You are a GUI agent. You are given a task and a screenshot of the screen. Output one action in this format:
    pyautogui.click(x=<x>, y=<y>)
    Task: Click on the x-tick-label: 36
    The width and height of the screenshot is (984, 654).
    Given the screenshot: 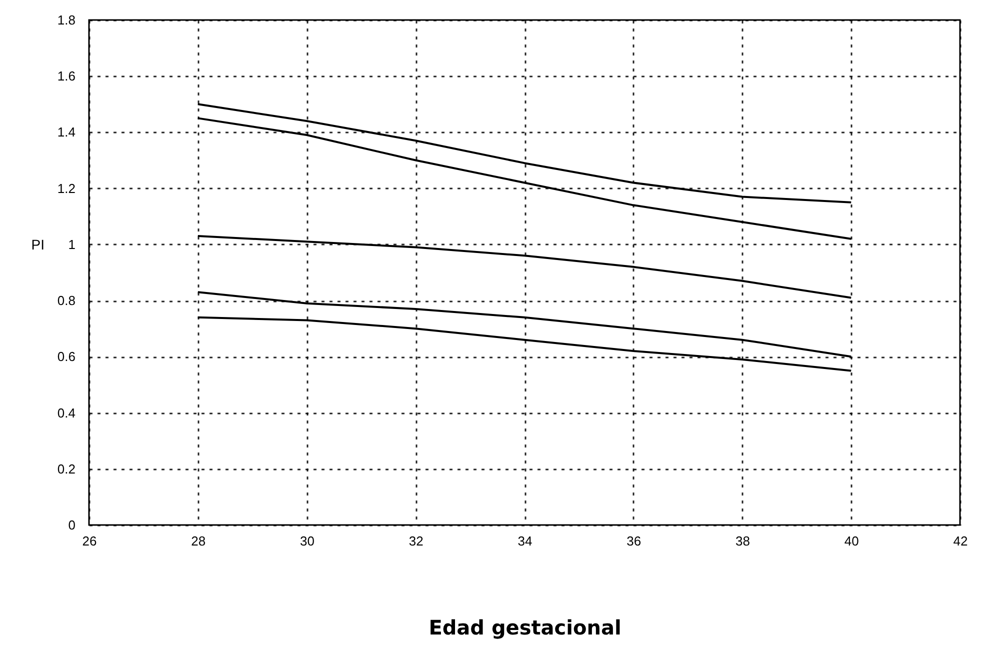 What is the action you would take?
    pyautogui.click(x=634, y=541)
    